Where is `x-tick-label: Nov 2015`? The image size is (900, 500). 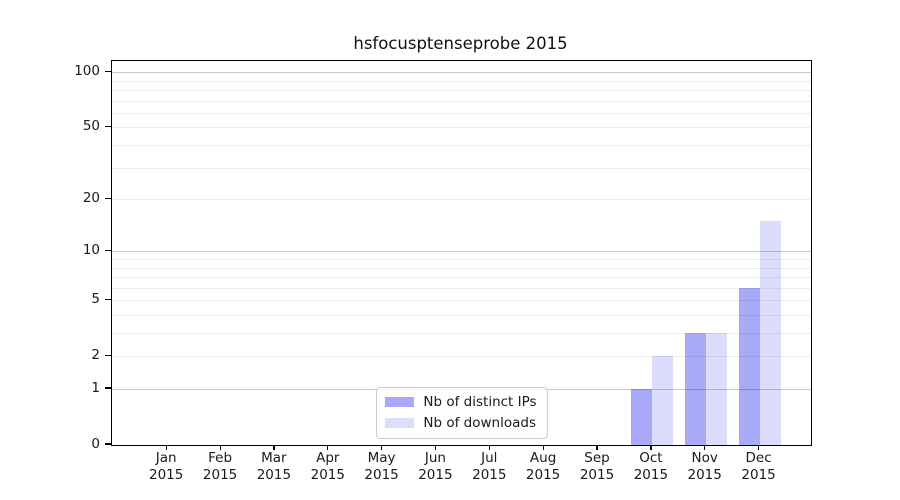
x-tick-label: Nov 2015 is located at coordinates (705, 467).